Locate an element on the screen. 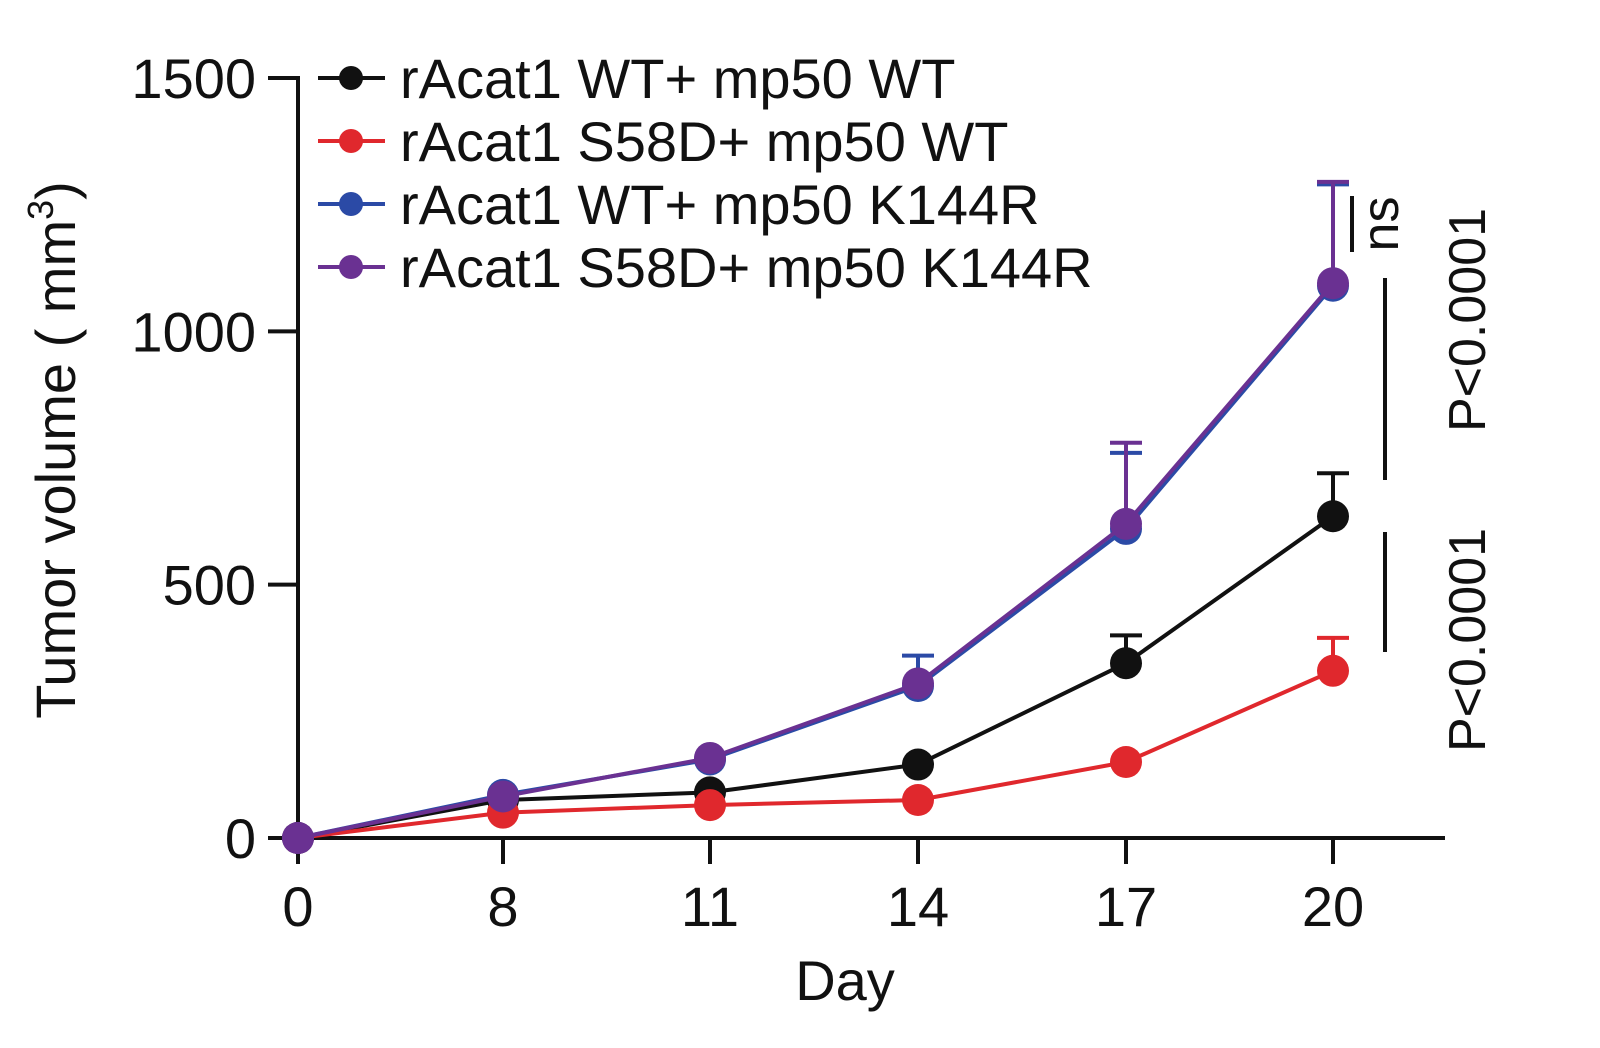  x-tick-label: 8 is located at coordinates (502, 906).